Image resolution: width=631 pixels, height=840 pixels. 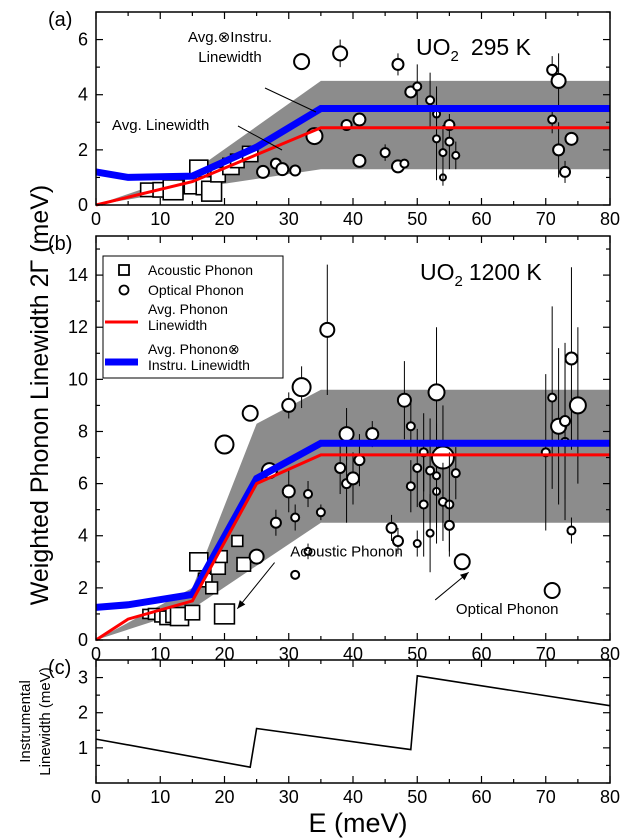 What do you see at coordinates (199, 365) in the screenshot?
I see `legend-label: Instru. Linewidth` at bounding box center [199, 365].